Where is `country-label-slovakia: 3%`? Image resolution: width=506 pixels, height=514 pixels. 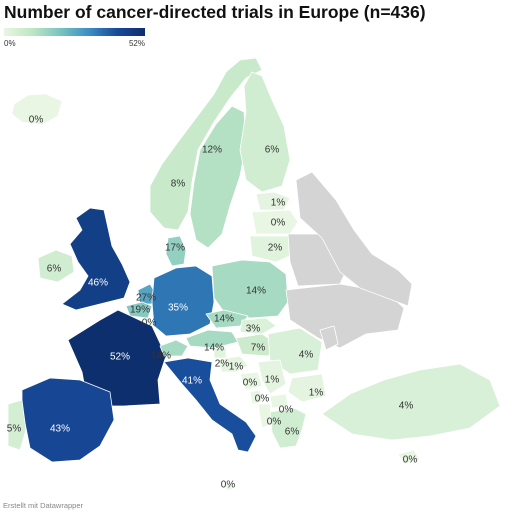
country-label-slovakia: 3% is located at coordinates (253, 329).